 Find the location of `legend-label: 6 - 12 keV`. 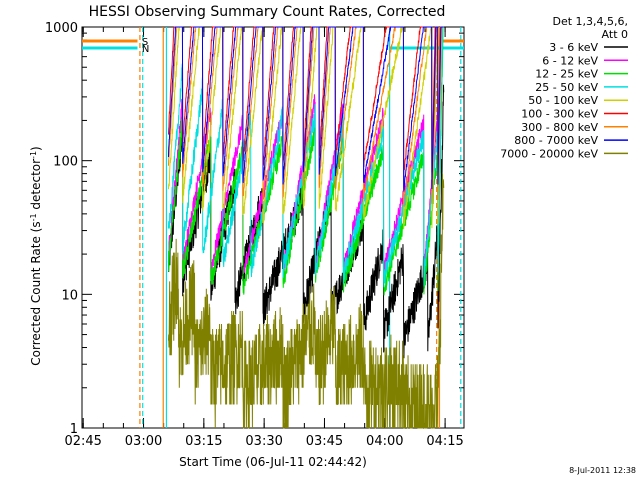

legend-label: 6 - 12 keV is located at coordinates (570, 60).